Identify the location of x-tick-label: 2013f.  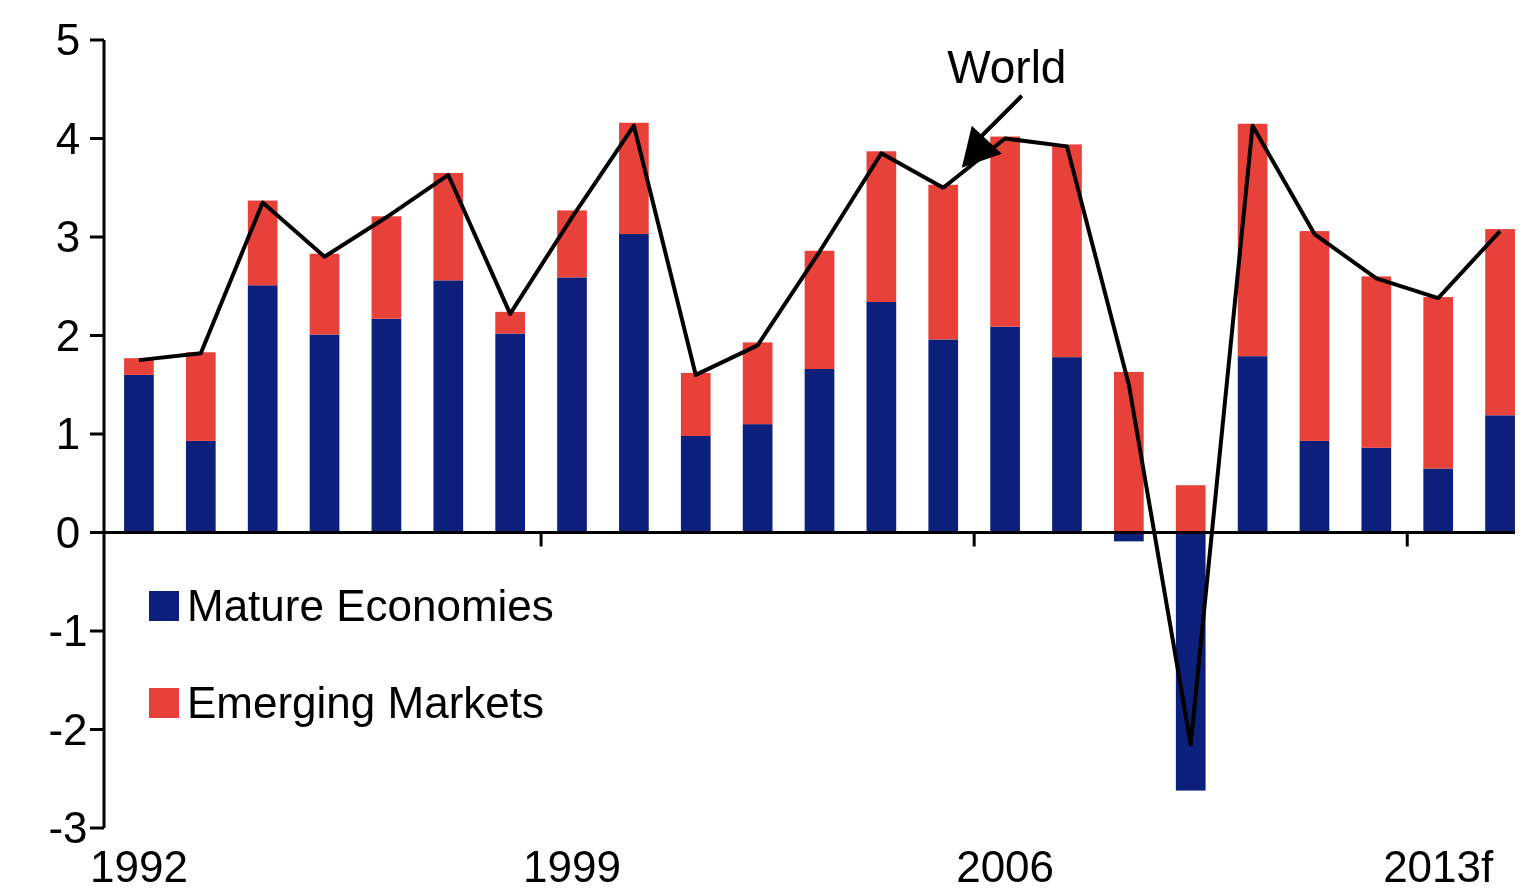
(1439, 866).